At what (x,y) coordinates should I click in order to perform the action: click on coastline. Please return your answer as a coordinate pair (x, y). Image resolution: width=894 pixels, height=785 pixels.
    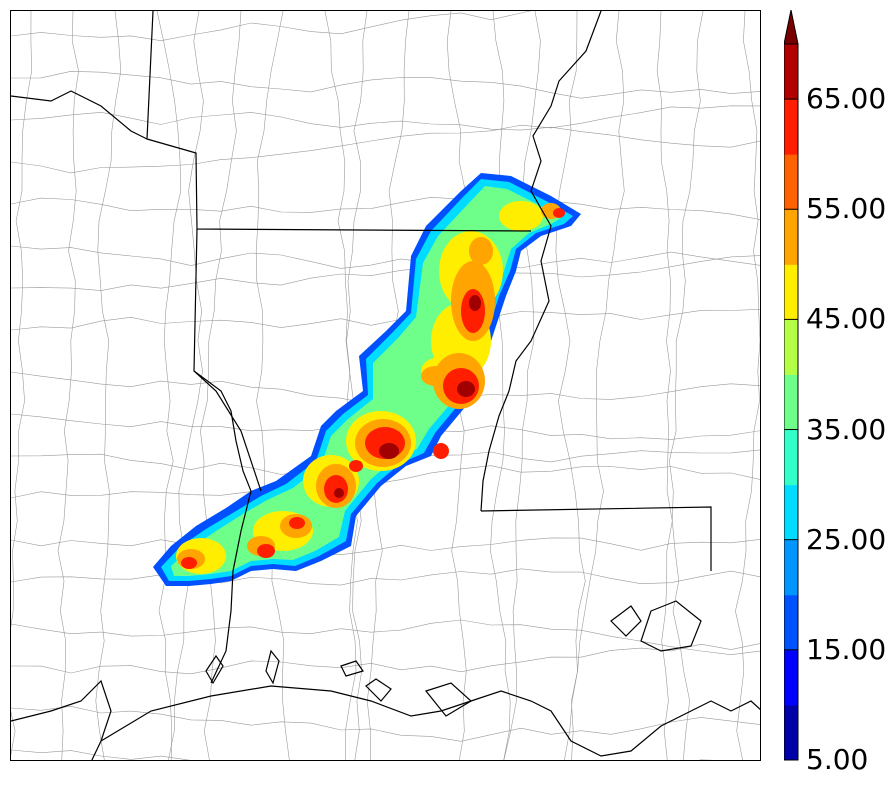
    Looking at the image, I should click on (385, 719).